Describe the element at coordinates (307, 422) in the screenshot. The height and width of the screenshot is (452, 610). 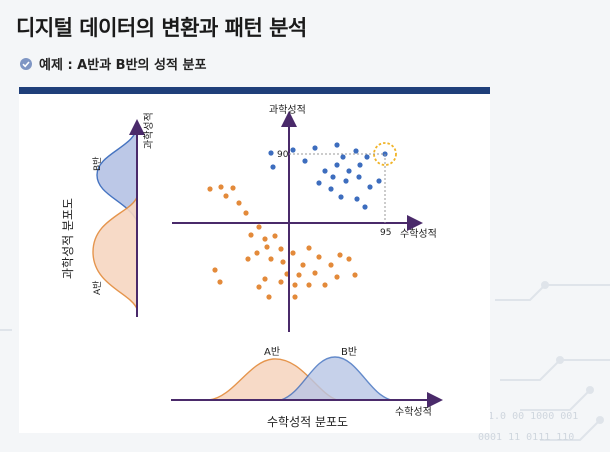
I see `bottom-title: 수학성적 분포도` at that location.